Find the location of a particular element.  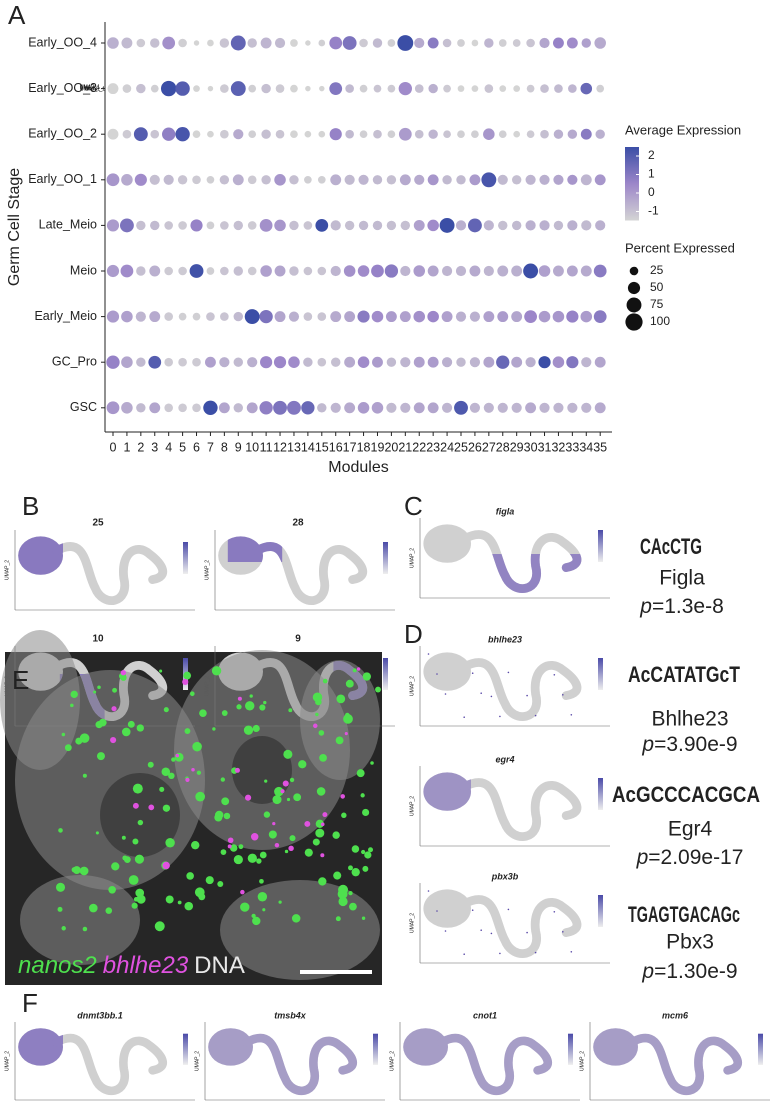

umap-x-label: UMAP_1 is located at coordinates (90, 89).